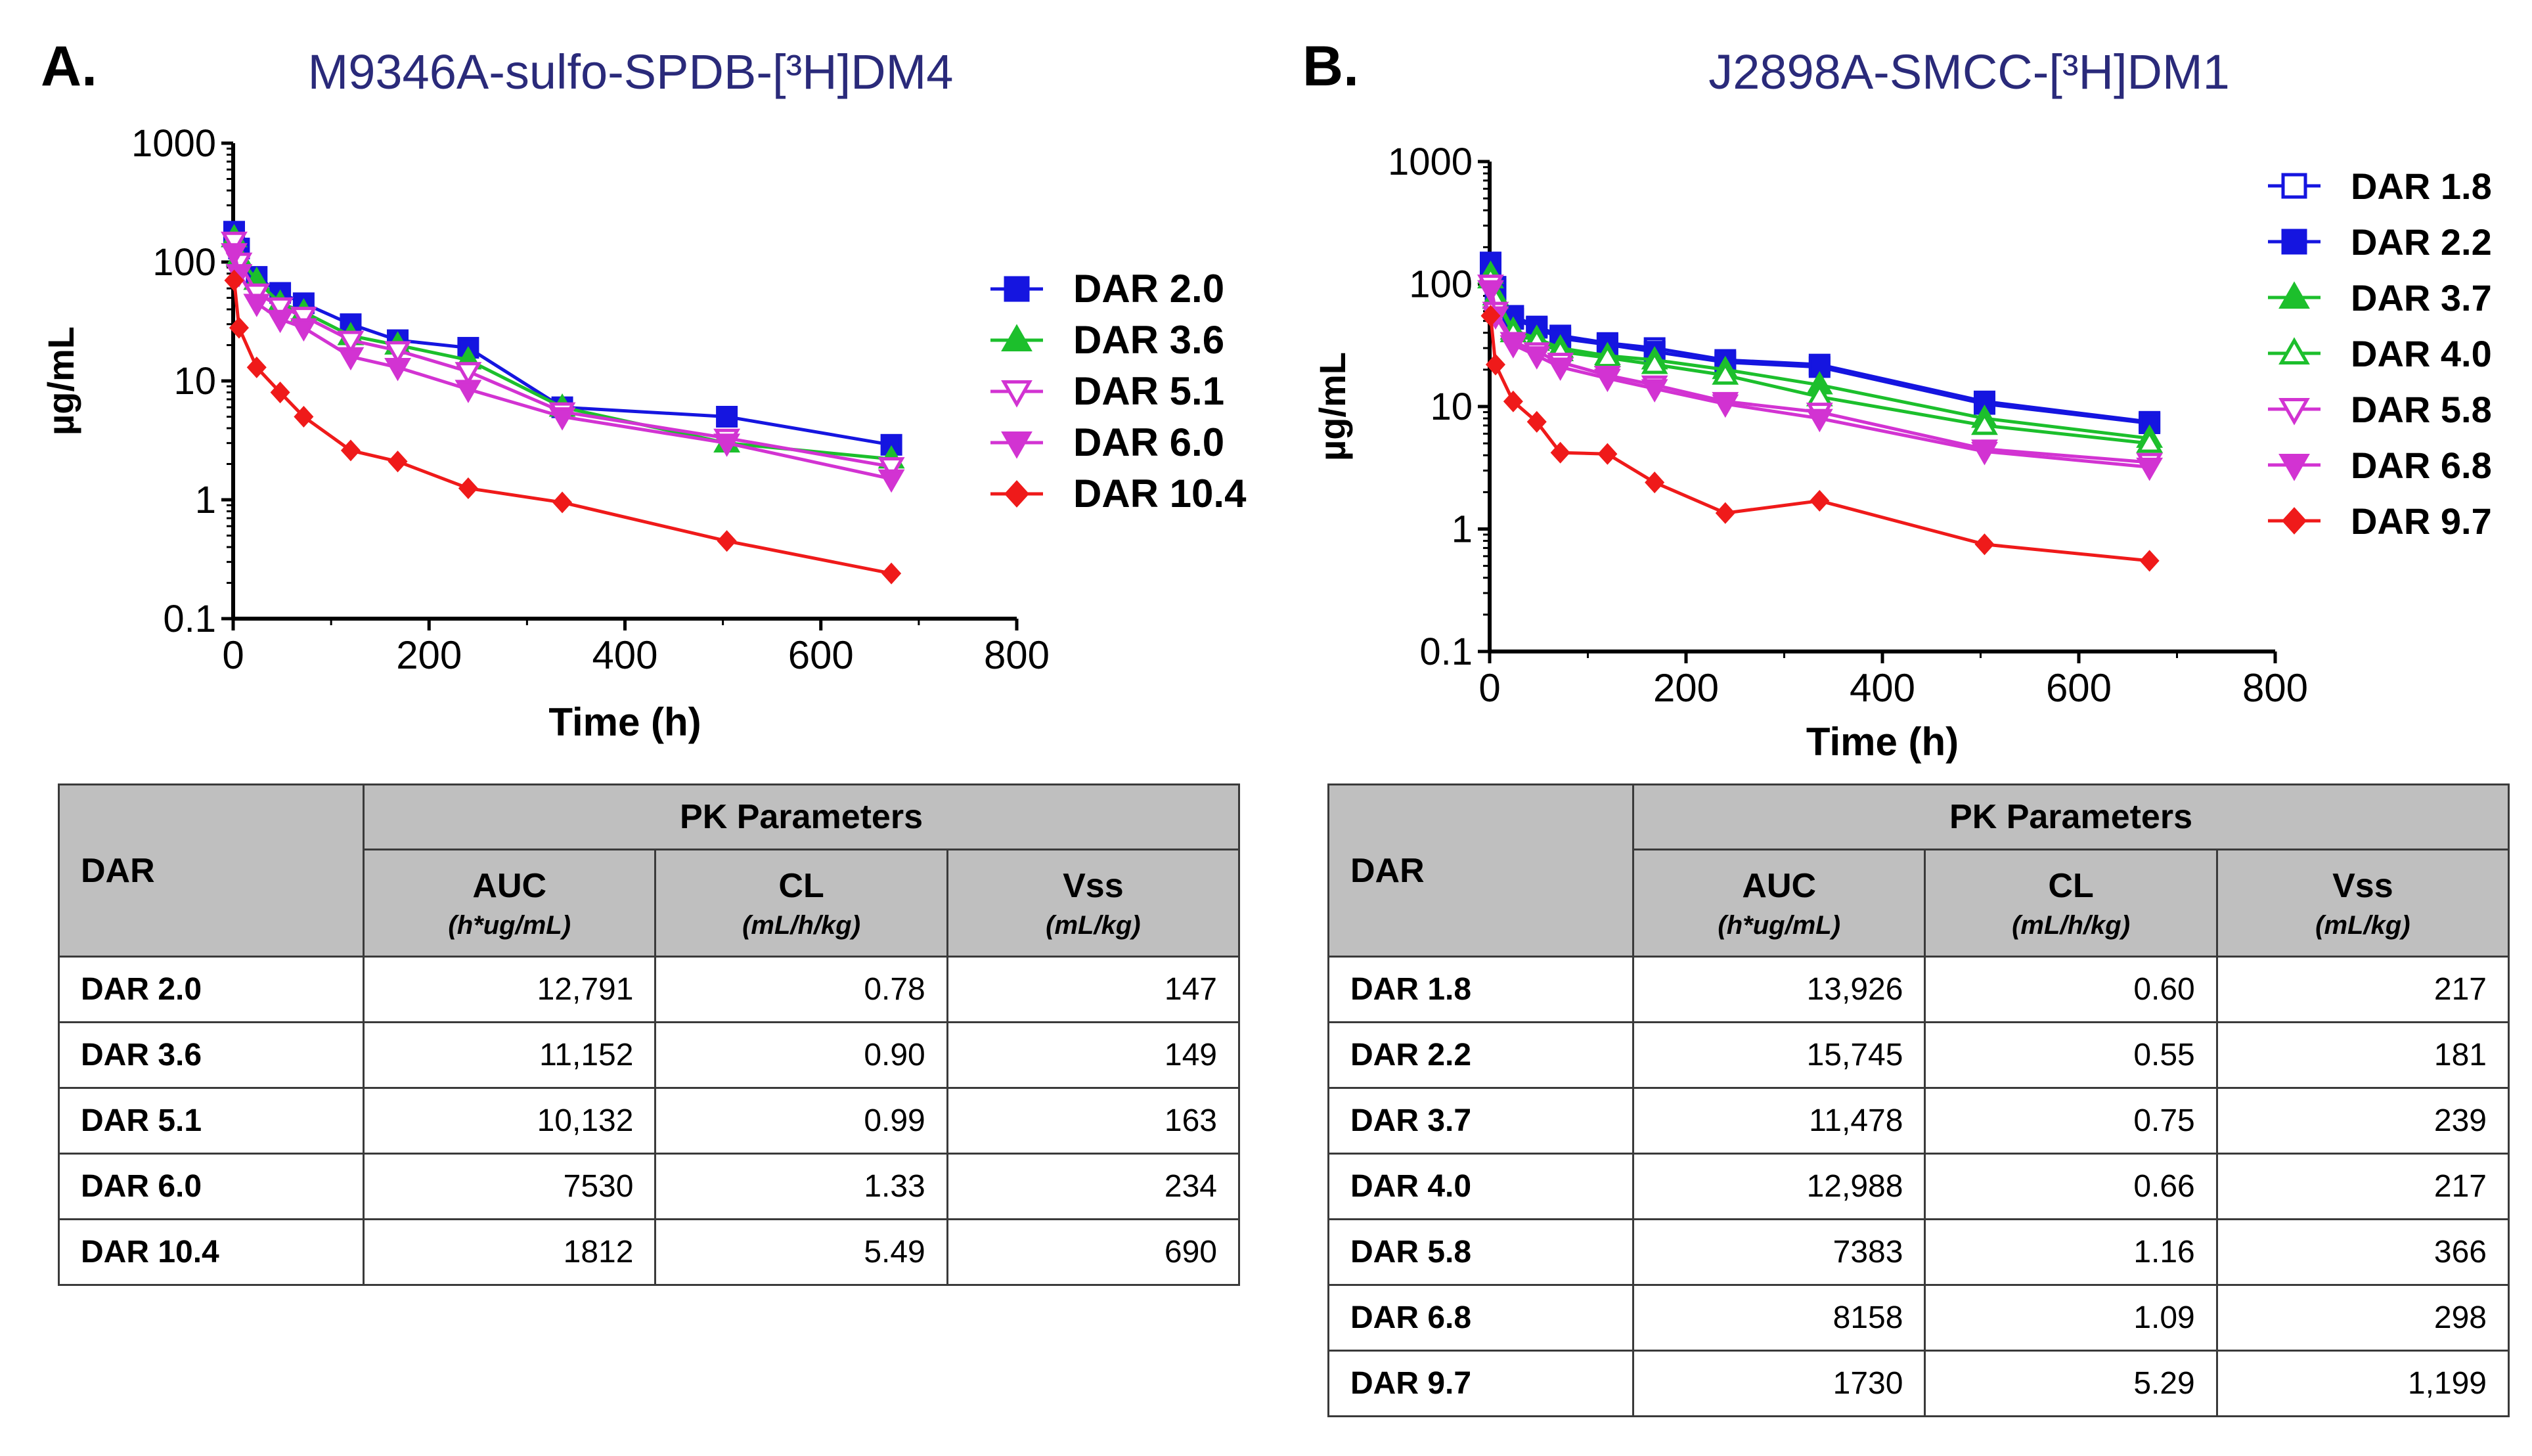 Image resolution: width=2532 pixels, height=1456 pixels. What do you see at coordinates (211, 1055) in the screenshot?
I see `row-label: DAR 3.6` at bounding box center [211, 1055].